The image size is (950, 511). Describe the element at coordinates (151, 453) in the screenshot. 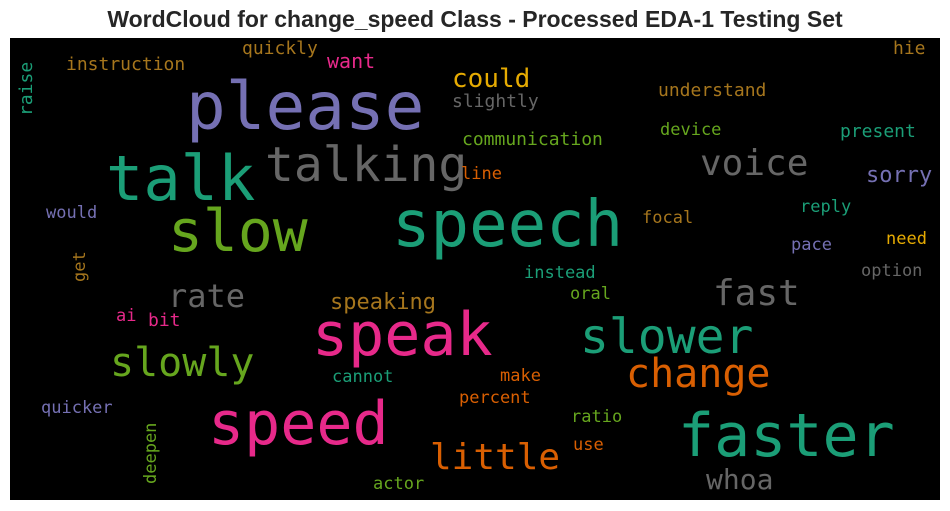

I see `word-deepen: deepen` at that location.